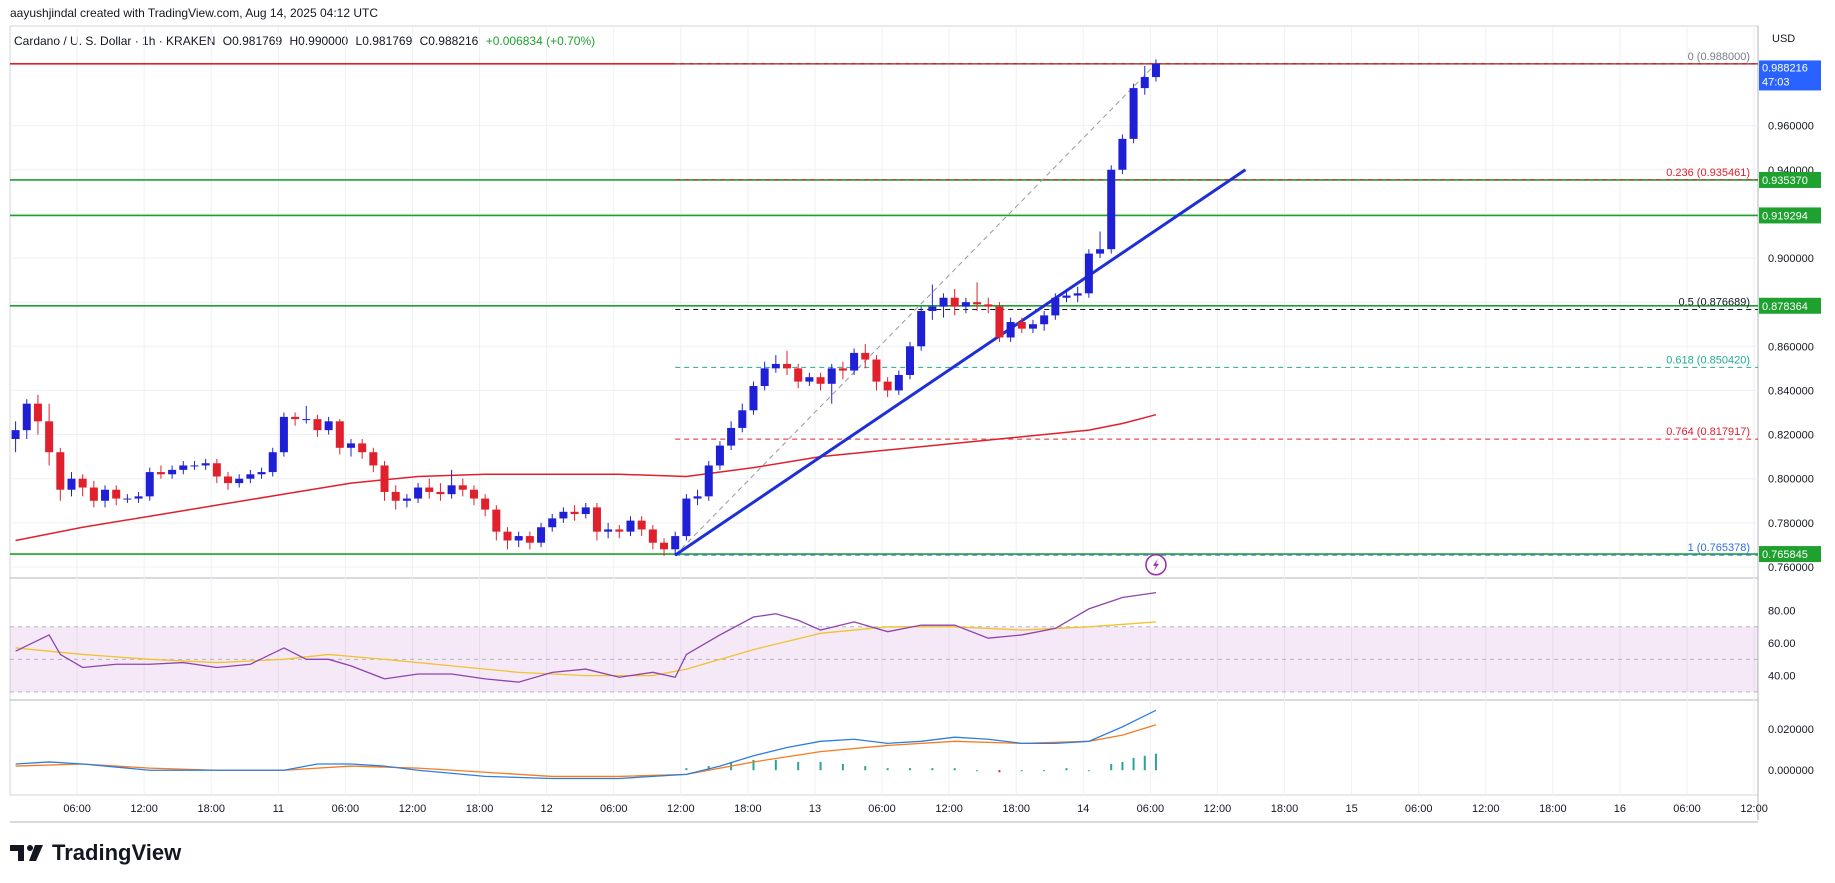 The width and height of the screenshot is (1835, 883). What do you see at coordinates (278, 809) in the screenshot?
I see `time-tick-label: 11` at bounding box center [278, 809].